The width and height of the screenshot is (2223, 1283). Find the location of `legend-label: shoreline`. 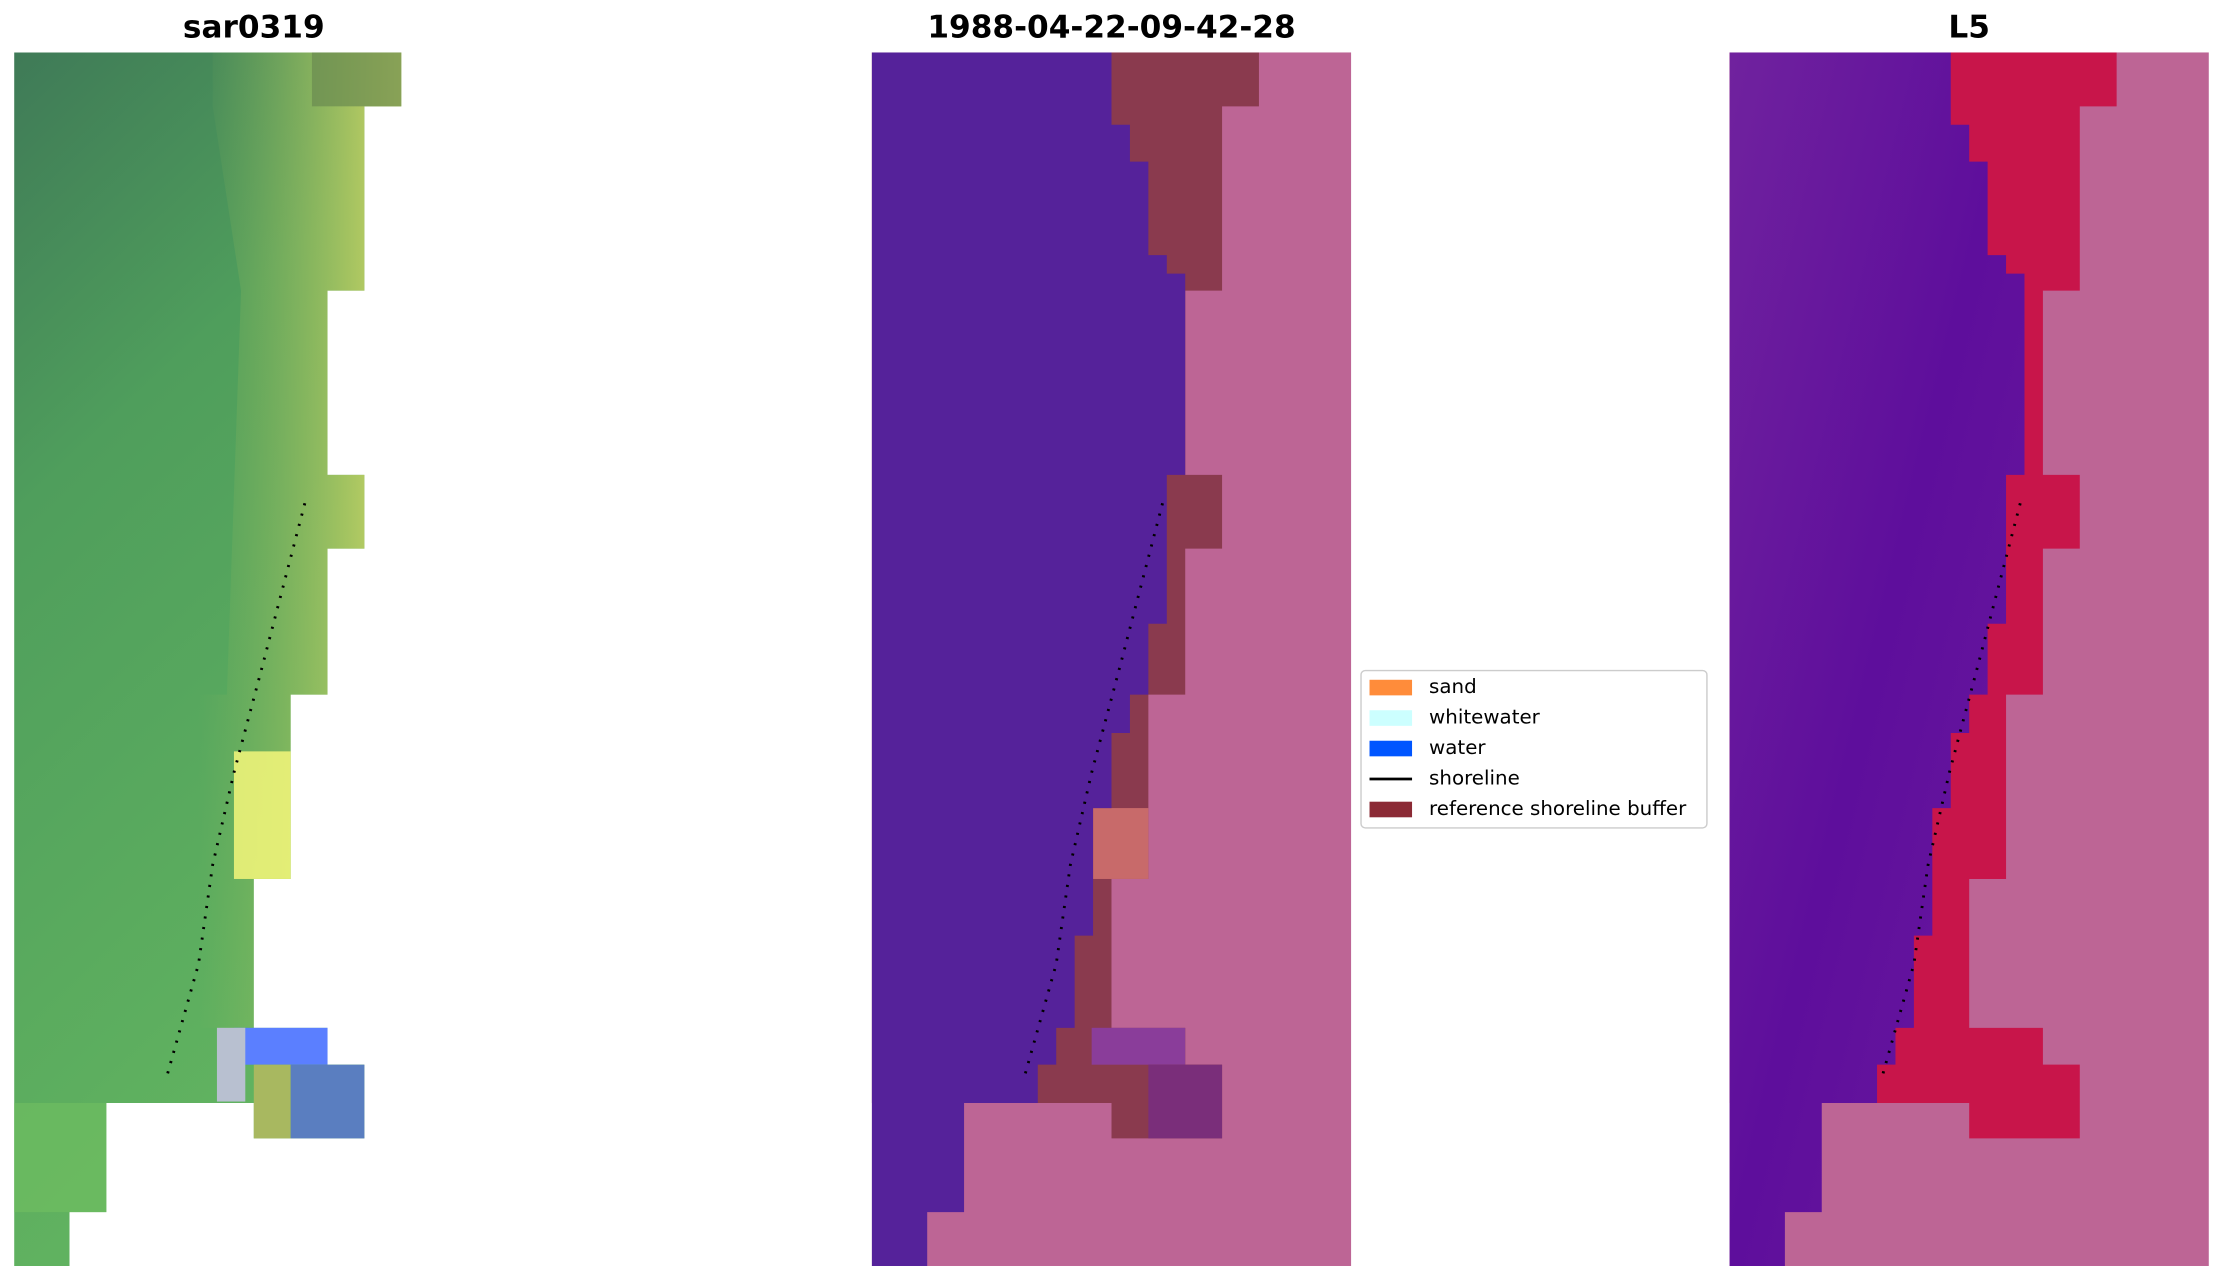

legend-label: shoreline is located at coordinates (1474, 778).